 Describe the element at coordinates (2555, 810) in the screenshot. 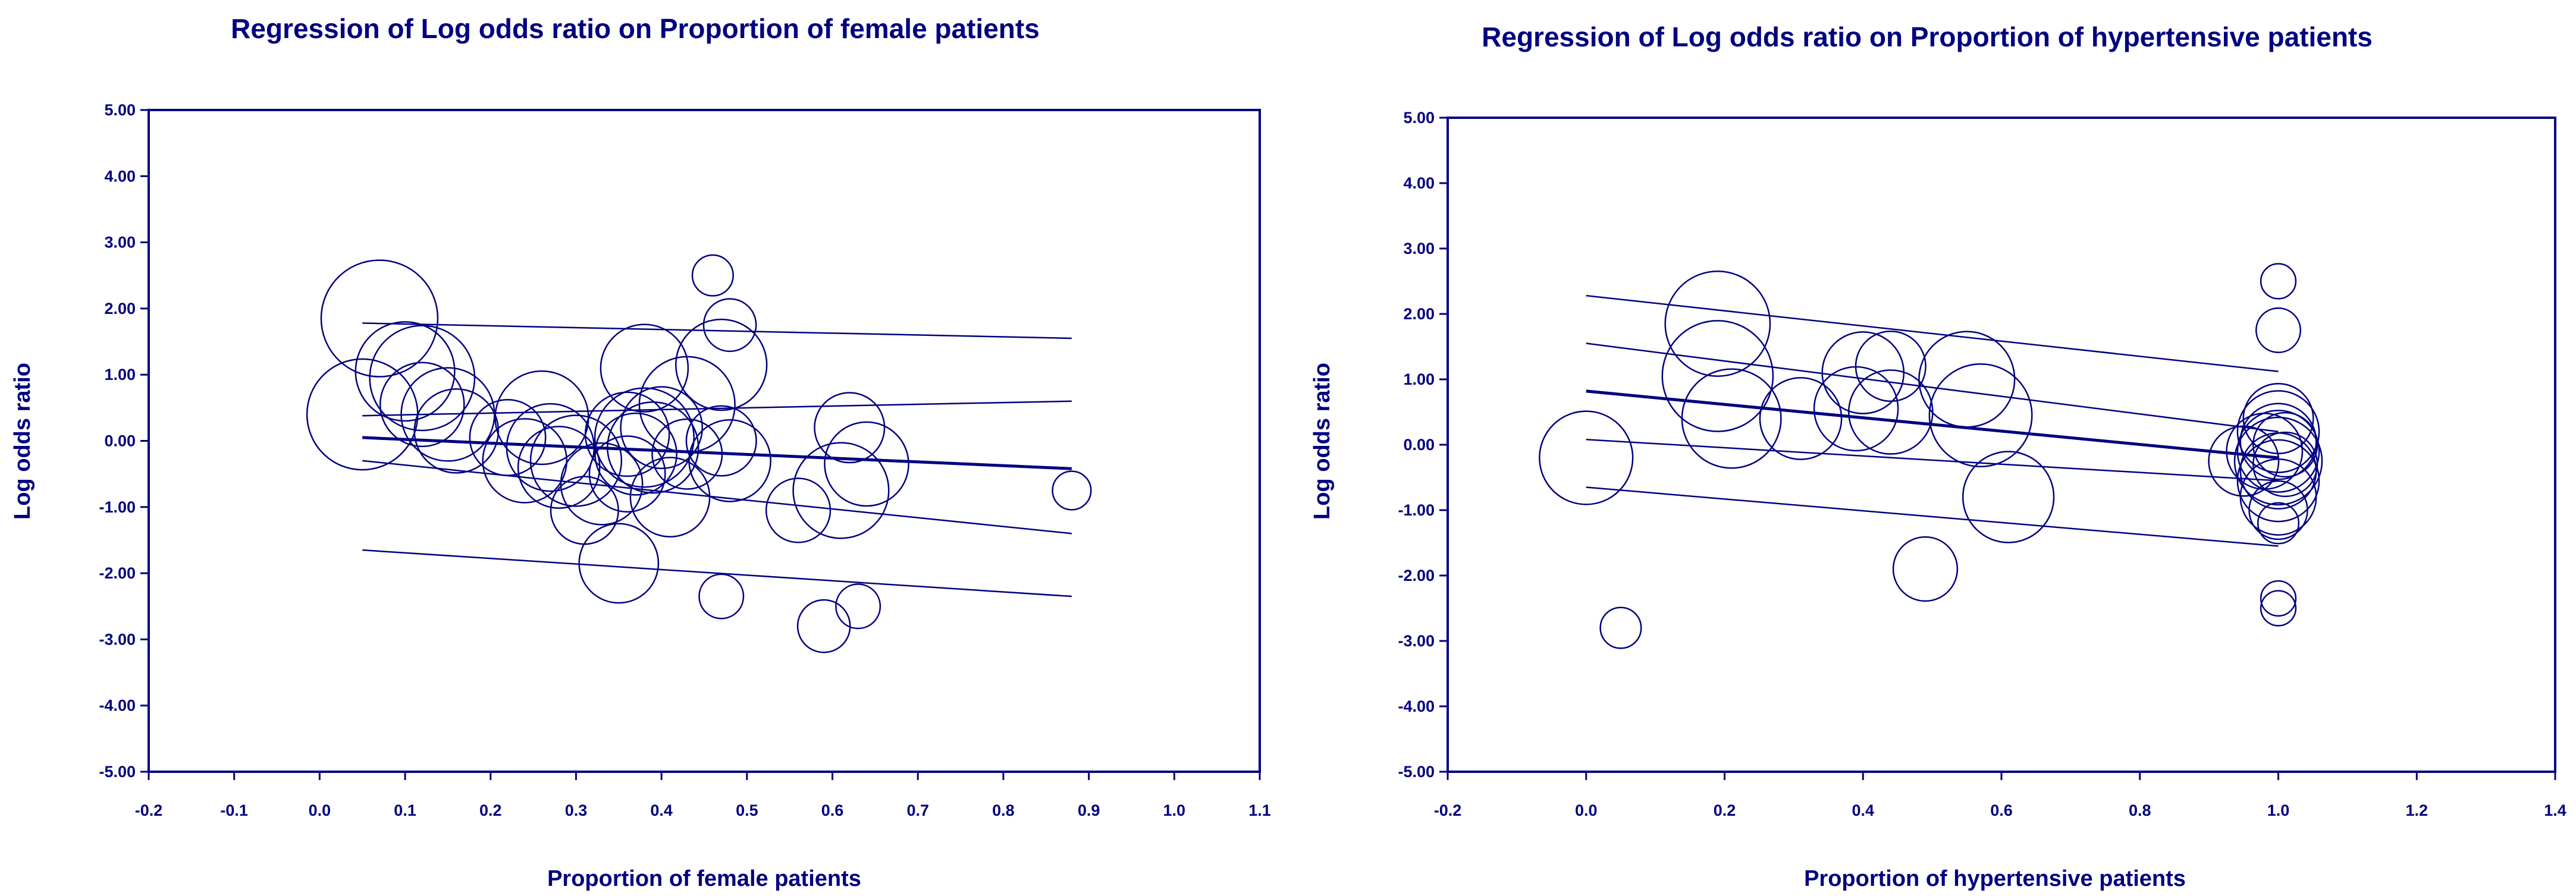

I see `x-tick-label: 1.4` at that location.